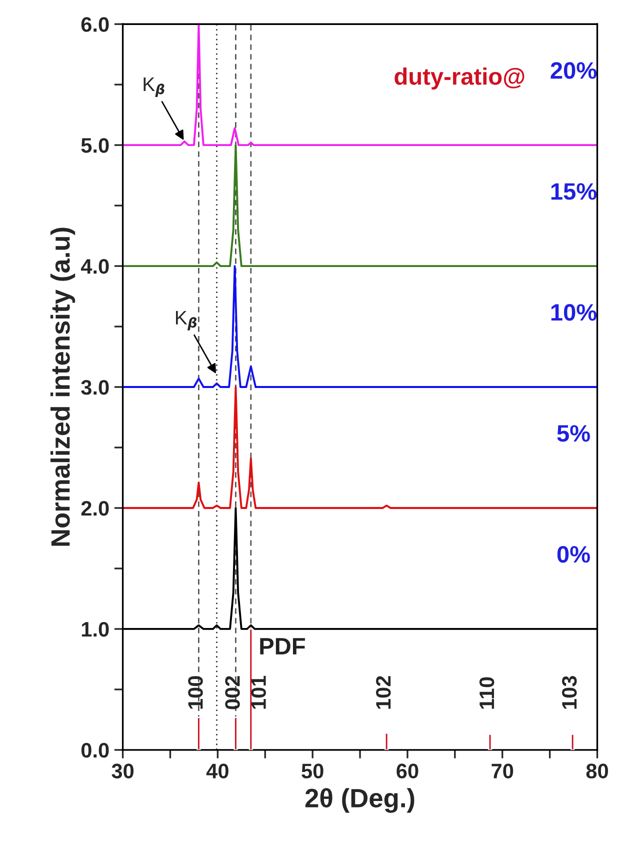 The width and height of the screenshot is (617, 861). I want to click on annotation: 20%, so click(573, 70).